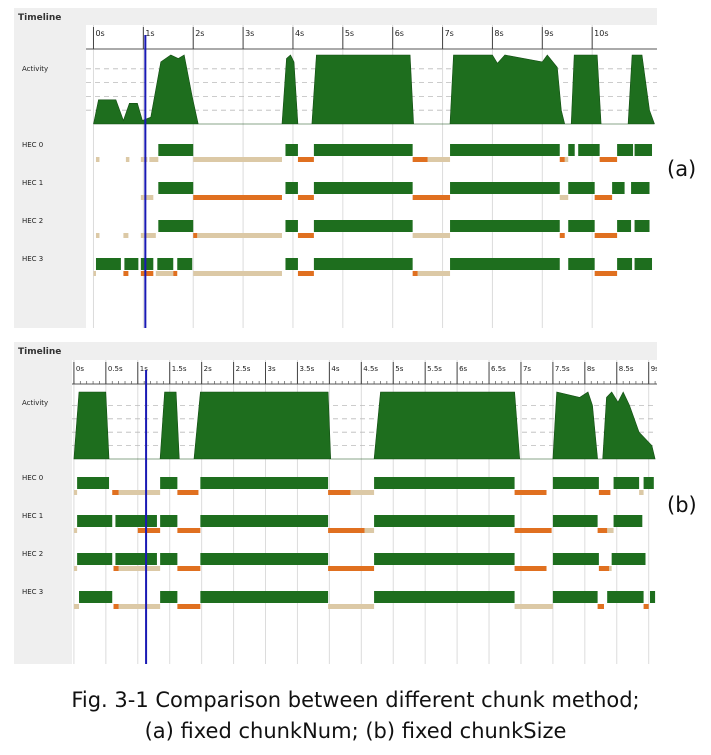  Describe the element at coordinates (306, 369) in the screenshot. I see `tick-label: 3.5s` at that location.